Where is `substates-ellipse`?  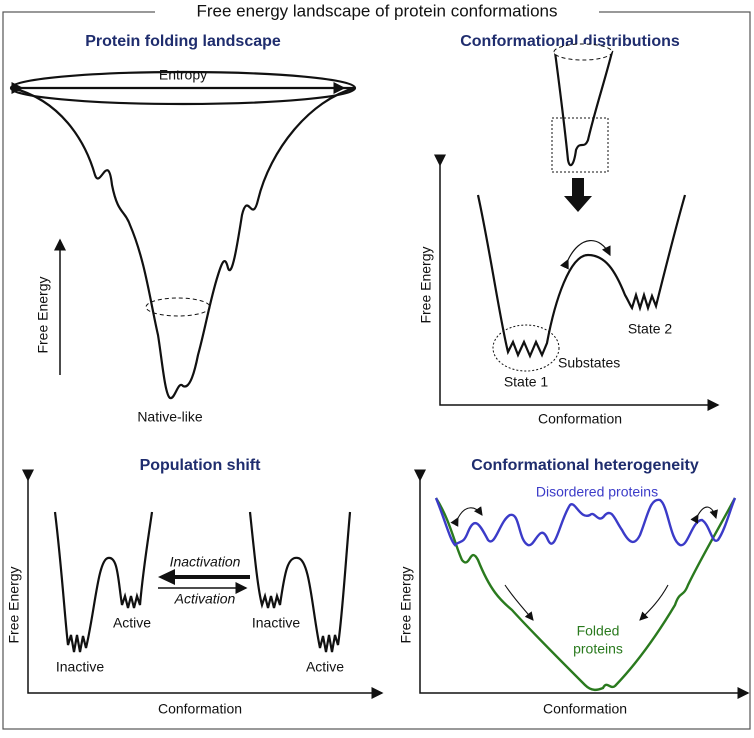
substates-ellipse is located at coordinates (526, 348).